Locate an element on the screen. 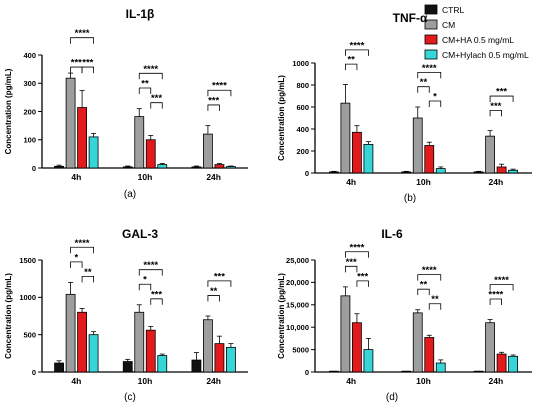 The height and width of the screenshot is (408, 550). y-tick-label: 400 is located at coordinates (302, 129).